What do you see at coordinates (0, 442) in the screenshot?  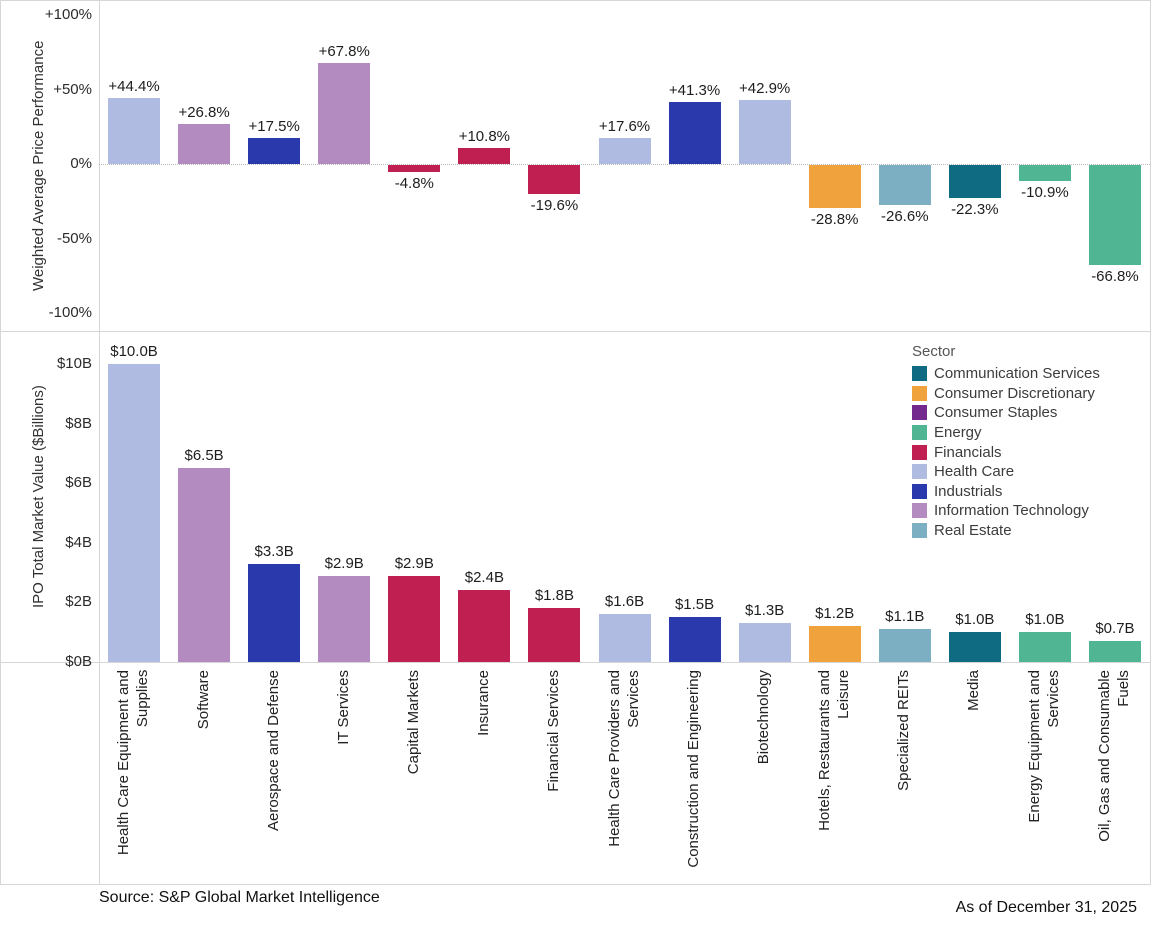 I see `chart-left-border` at bounding box center [0, 442].